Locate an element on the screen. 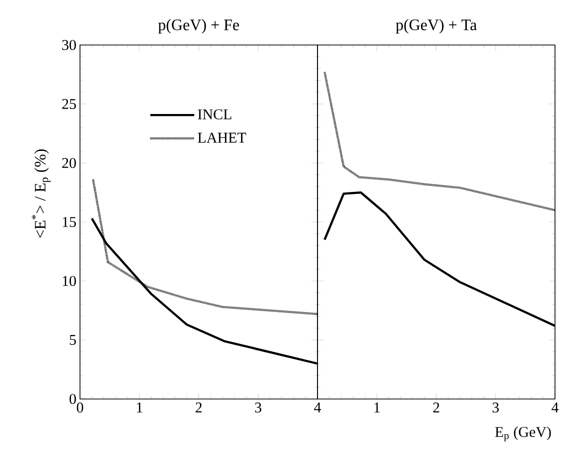  y-tick-label: 5 is located at coordinates (73, 340).